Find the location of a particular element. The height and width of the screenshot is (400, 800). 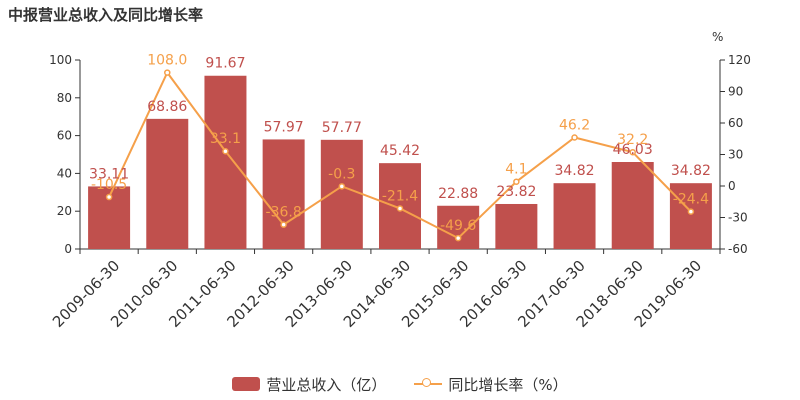

right-axis-tick-label: -60 is located at coordinates (738, 249).